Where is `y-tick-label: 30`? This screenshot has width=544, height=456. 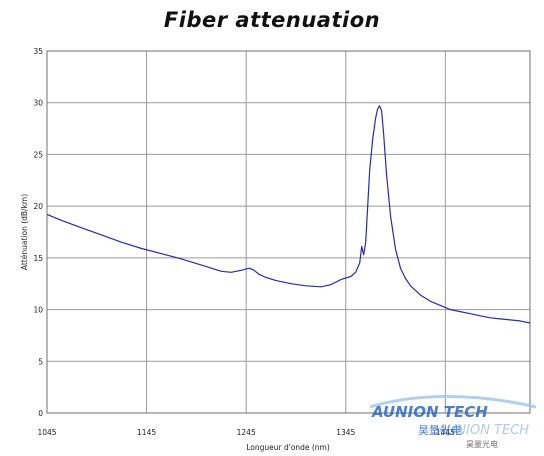 y-tick-label: 30 is located at coordinates (38, 103).